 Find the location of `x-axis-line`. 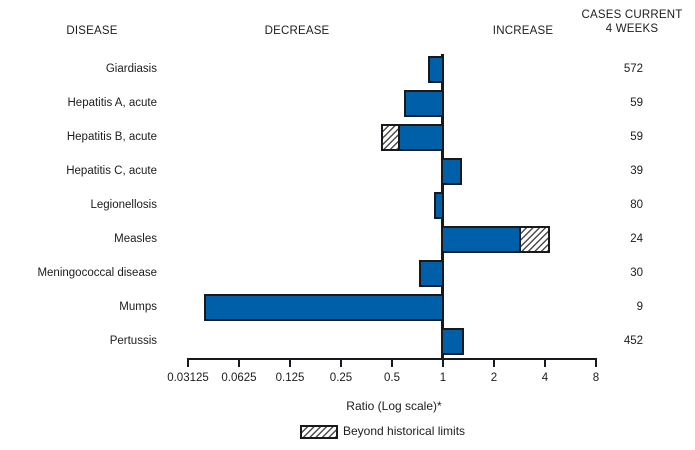

x-axis-line is located at coordinates (392, 359).